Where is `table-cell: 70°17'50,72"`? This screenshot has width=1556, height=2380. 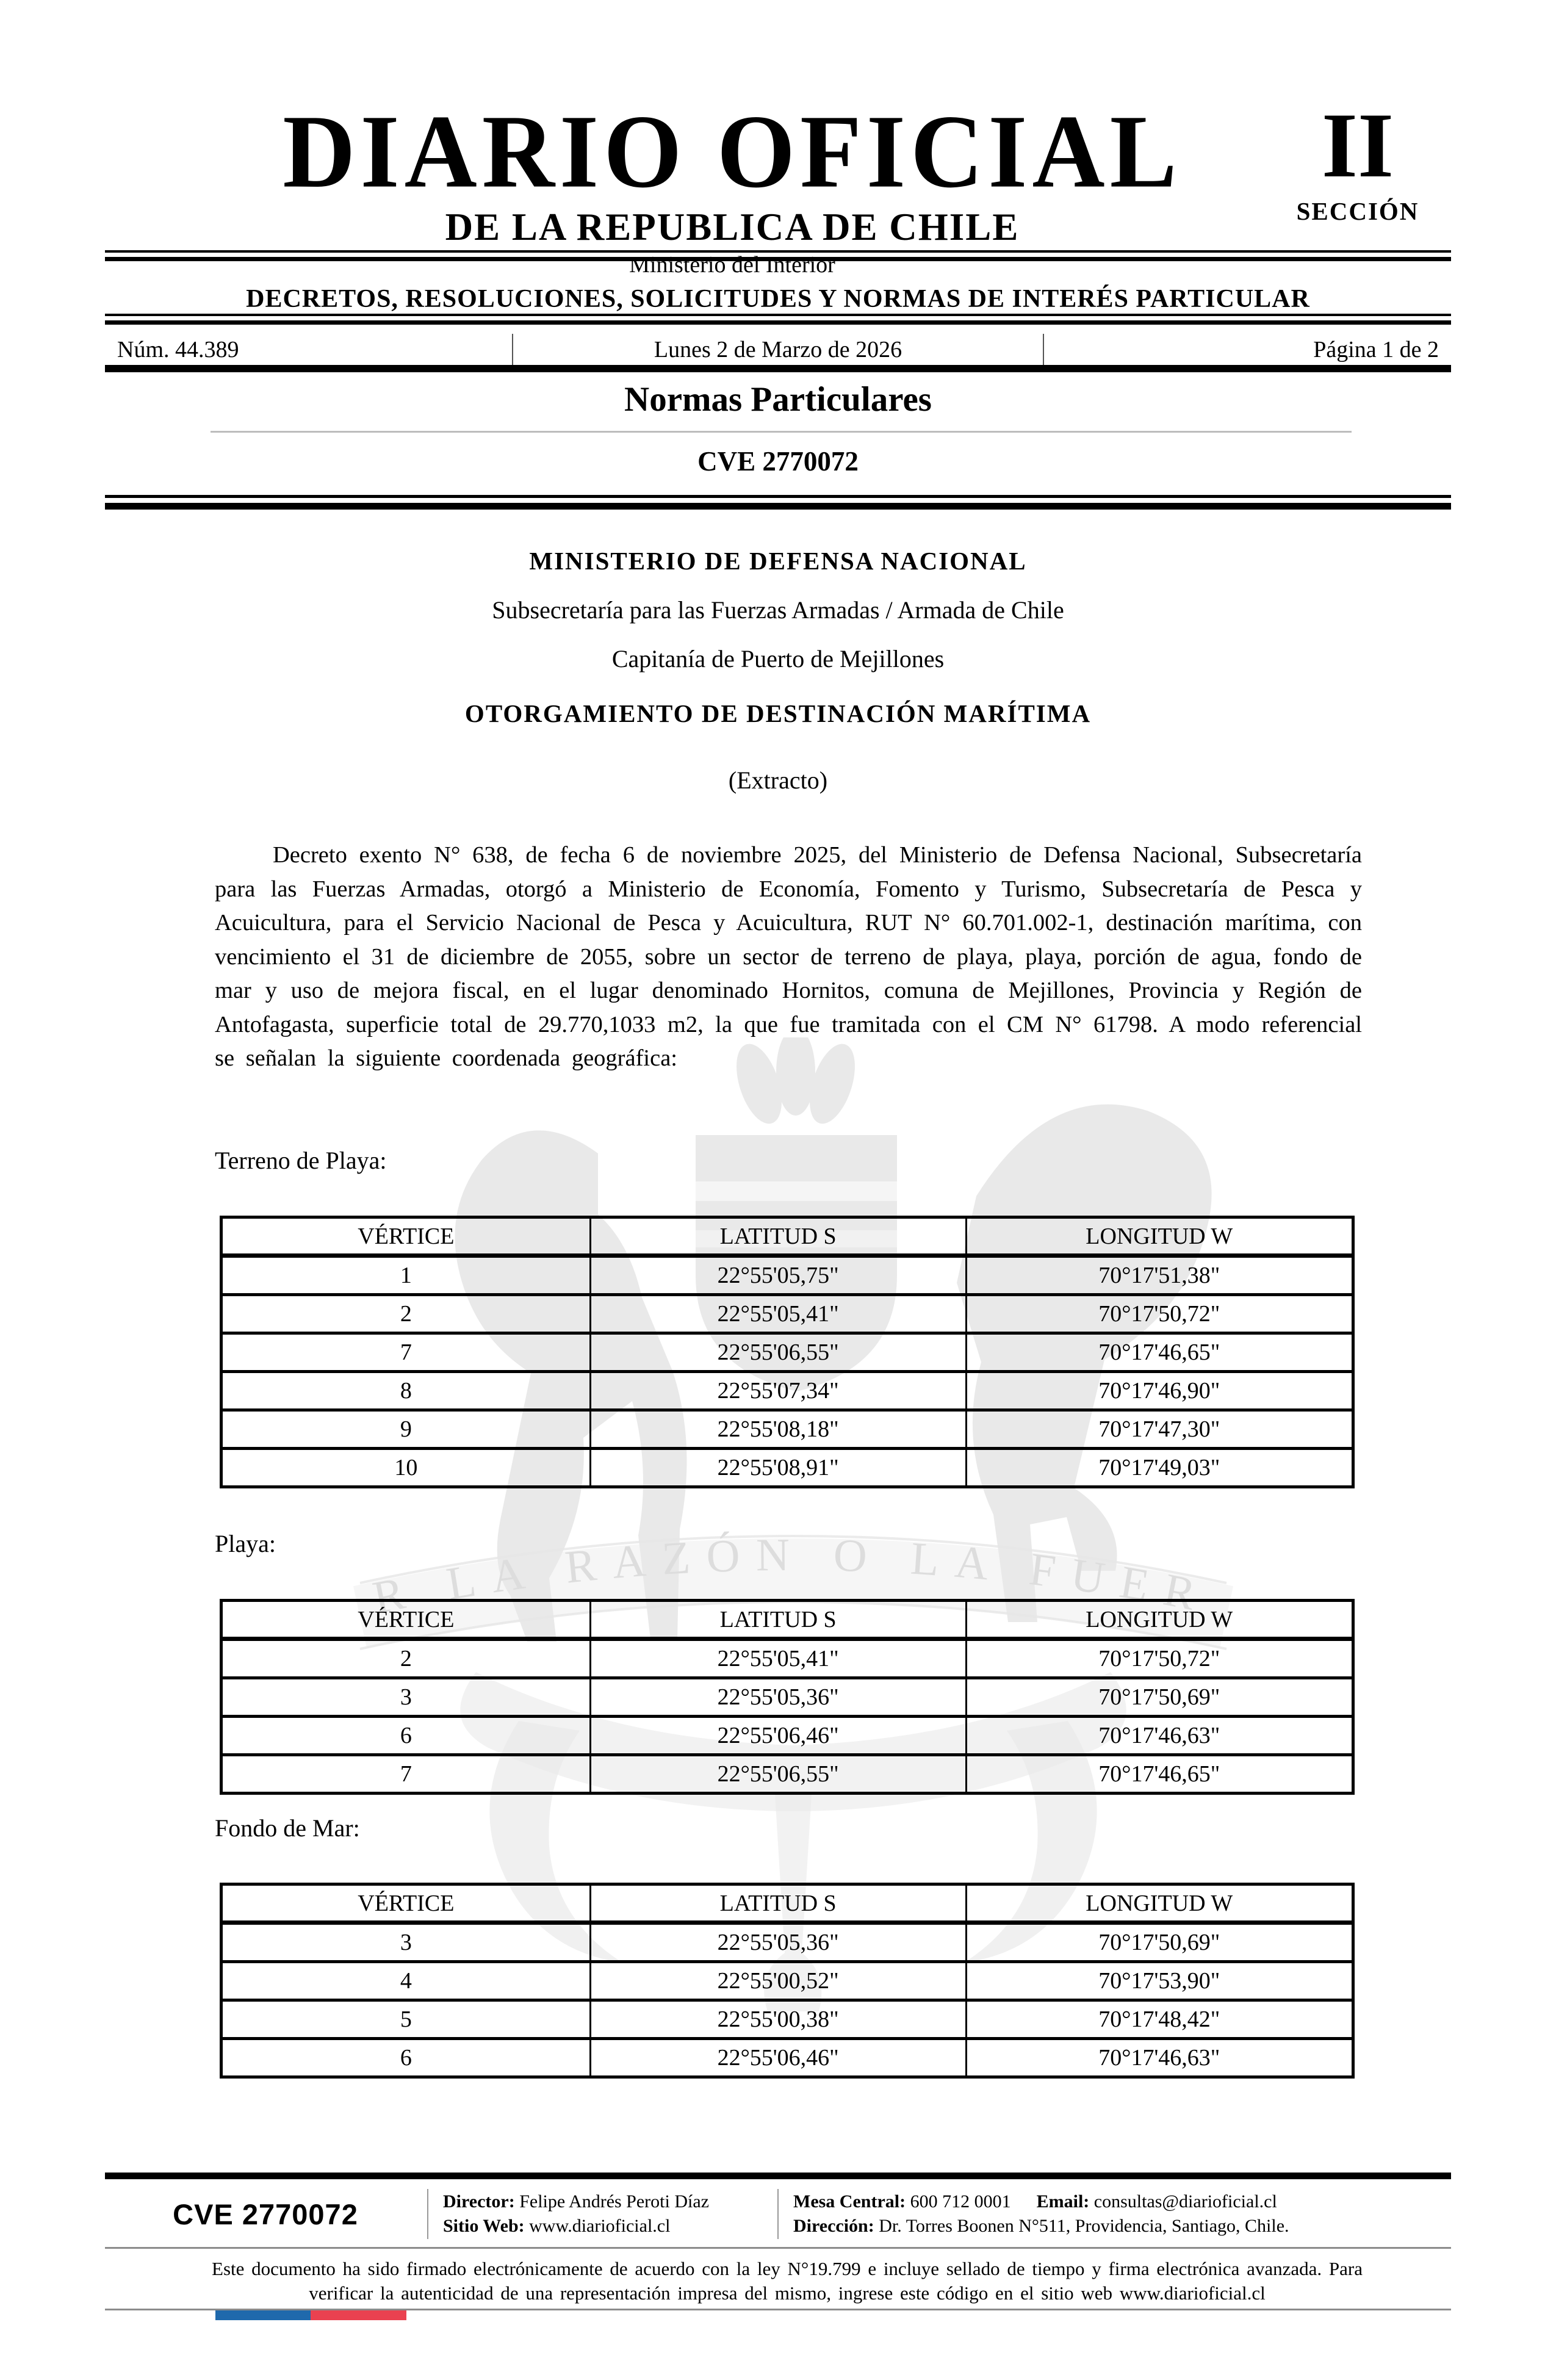 table-cell: 70°17'50,72" is located at coordinates (1160, 1658).